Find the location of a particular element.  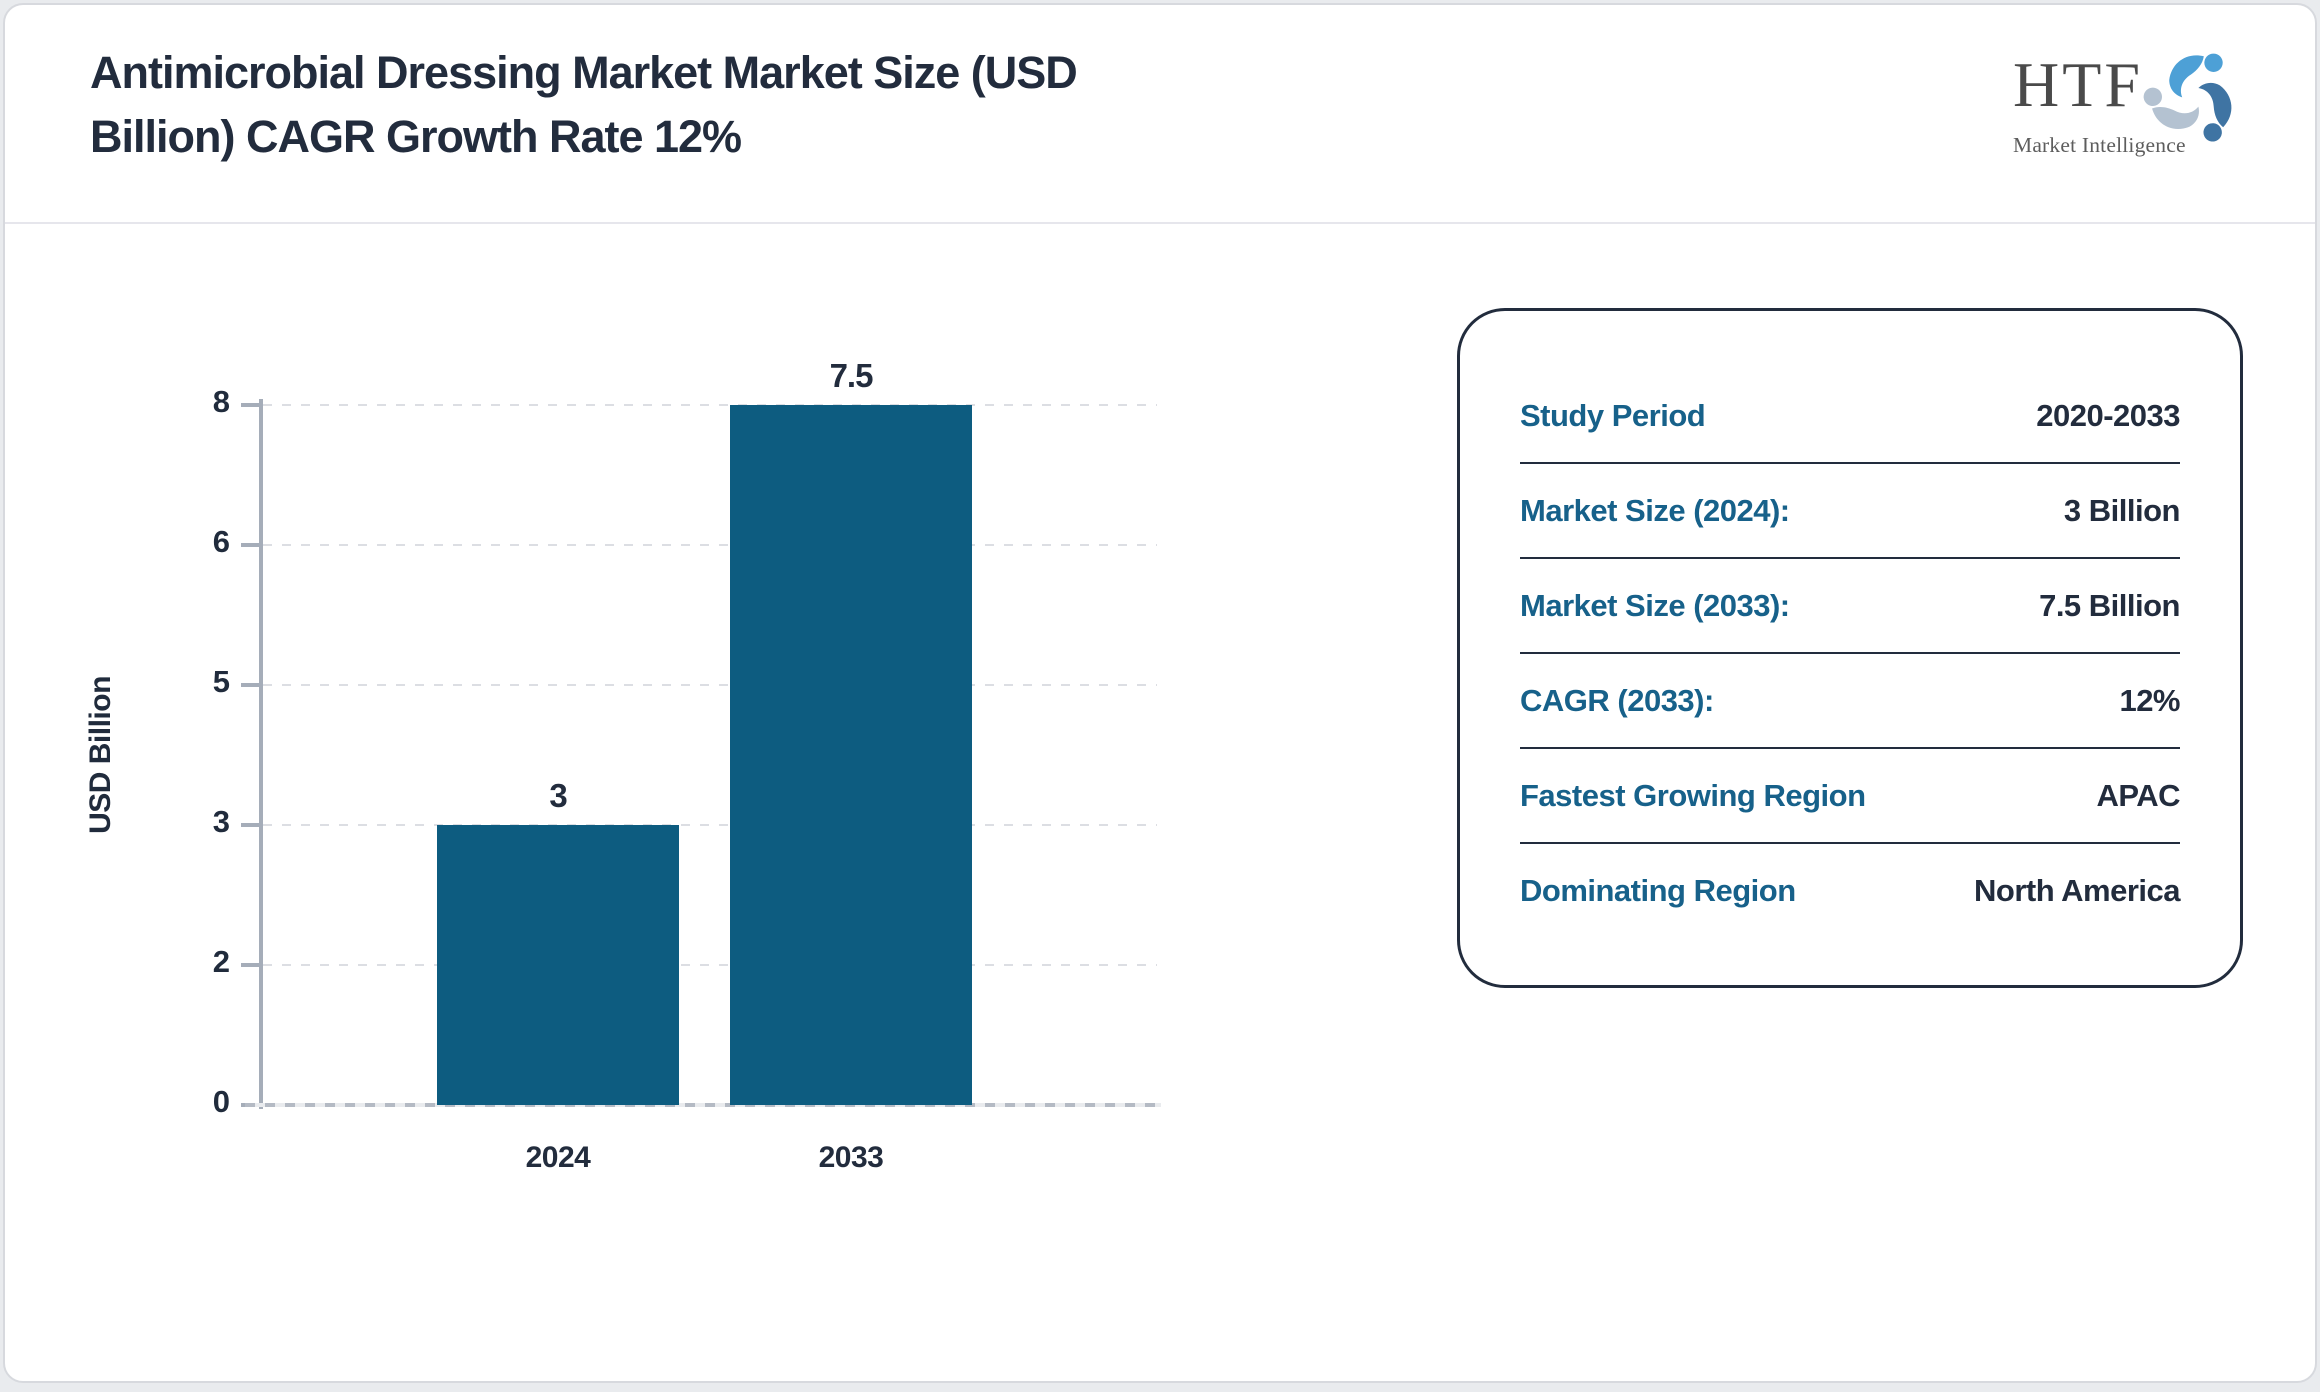

info-row-label: Study Period is located at coordinates (1613, 415).